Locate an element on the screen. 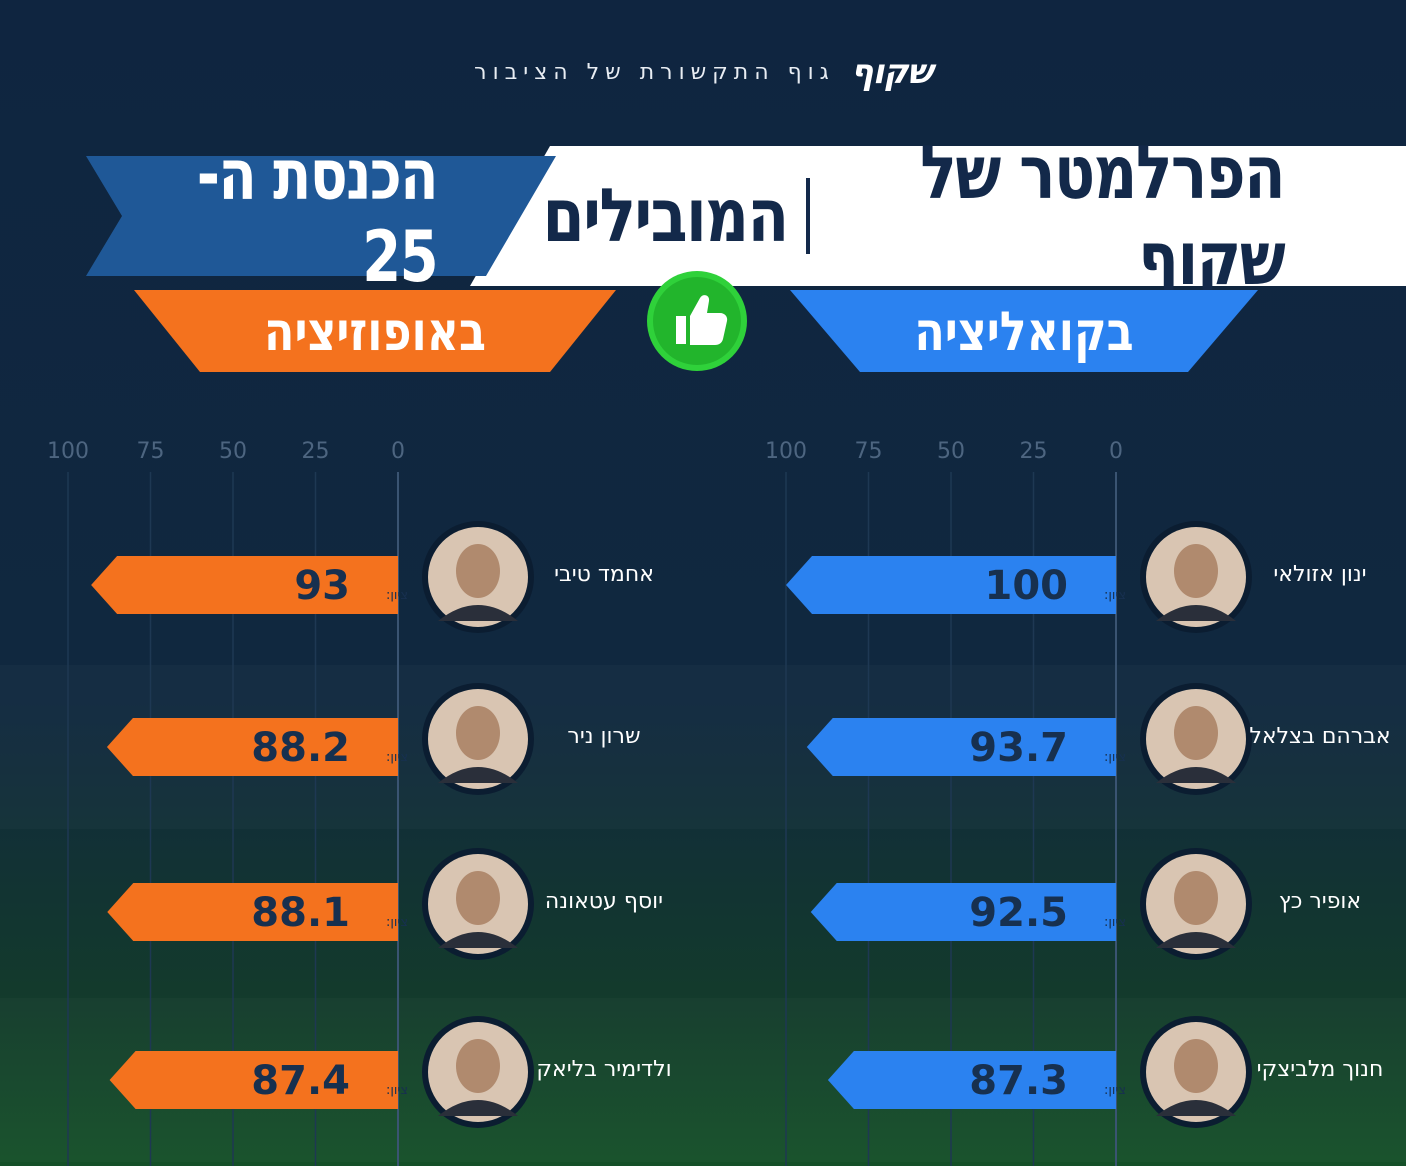  data-label: 88.1 is located at coordinates (300, 913).